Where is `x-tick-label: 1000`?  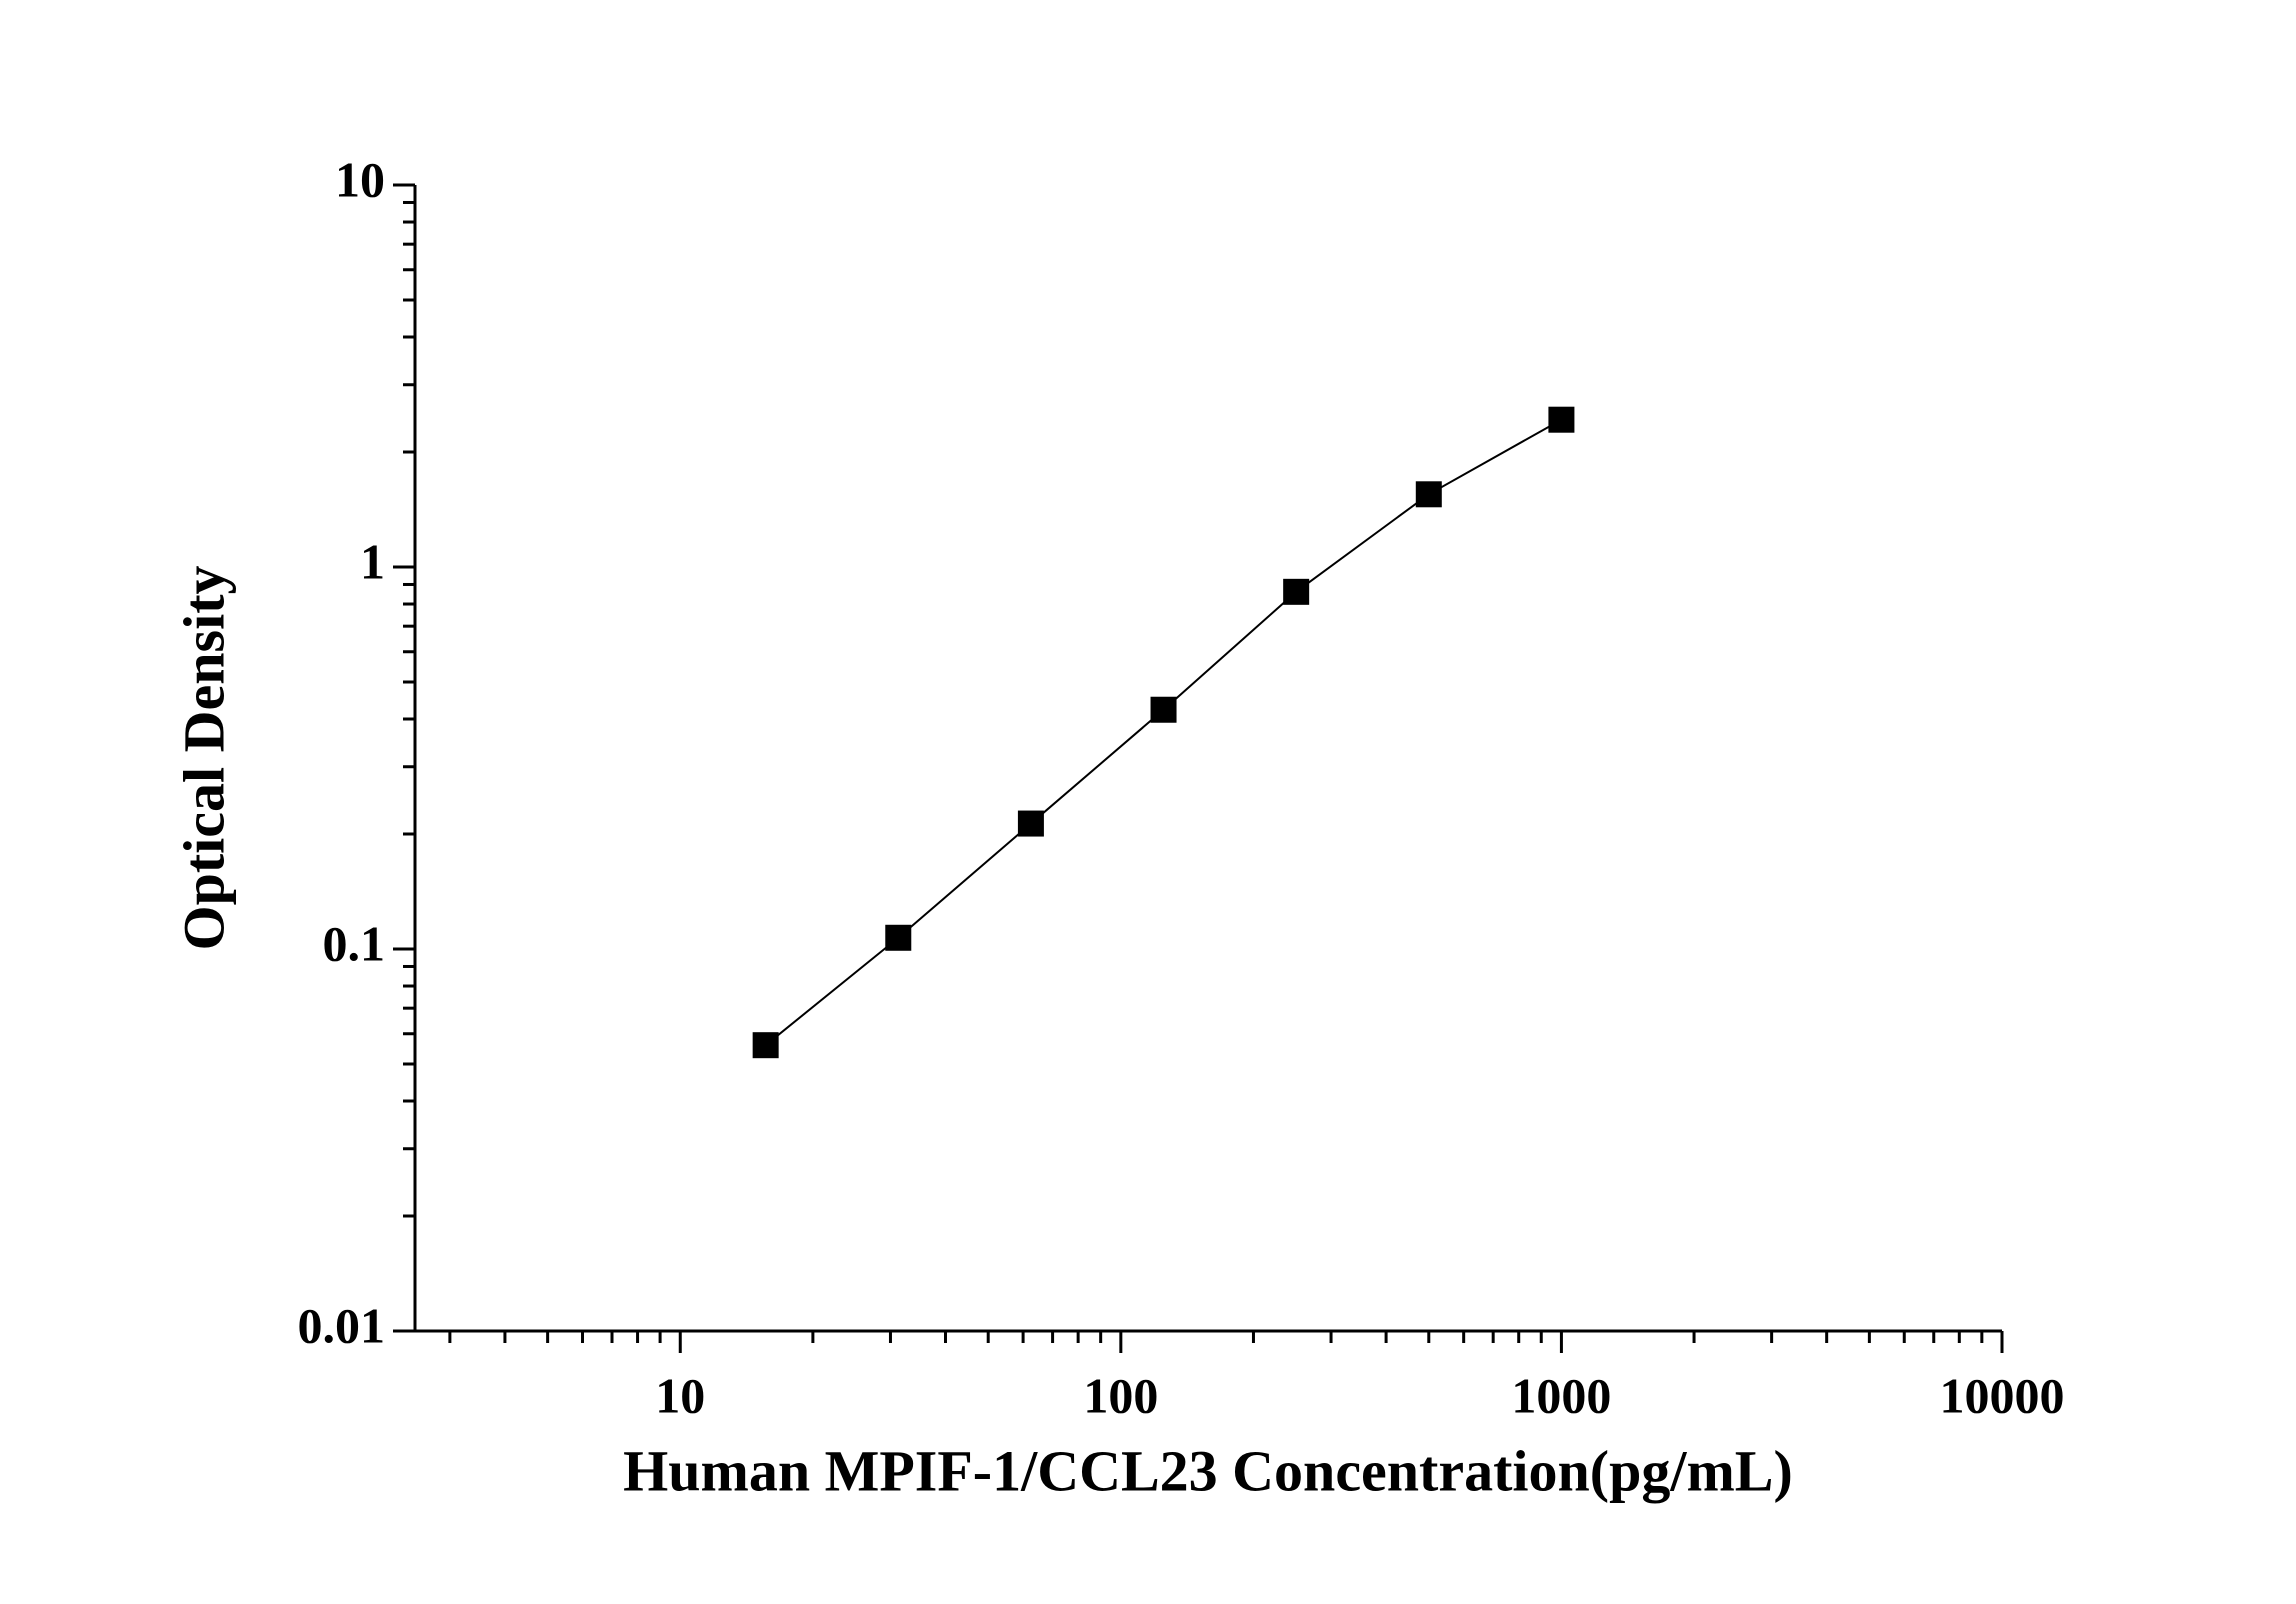
x-tick-label: 1000 is located at coordinates (1561, 1395).